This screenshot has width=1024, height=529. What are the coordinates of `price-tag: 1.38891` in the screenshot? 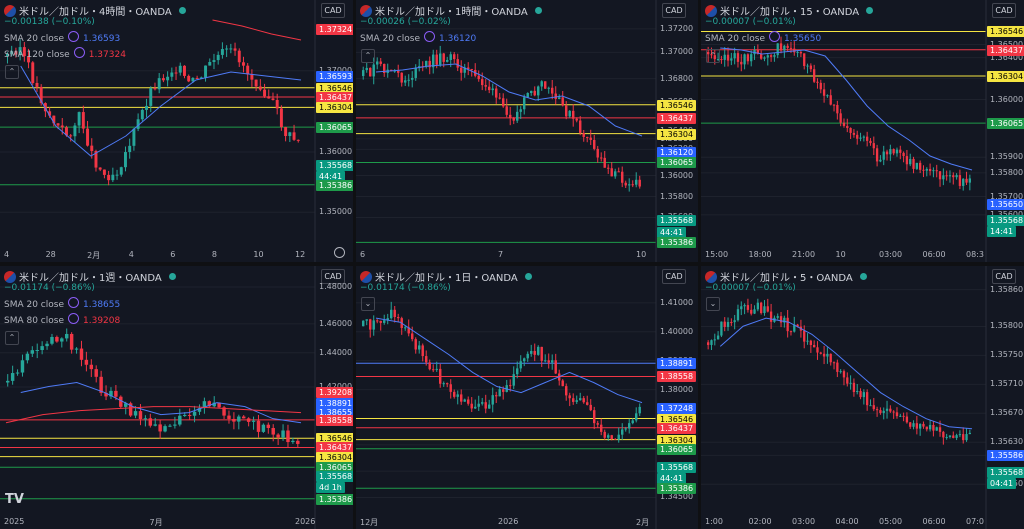 It's located at (677, 364).